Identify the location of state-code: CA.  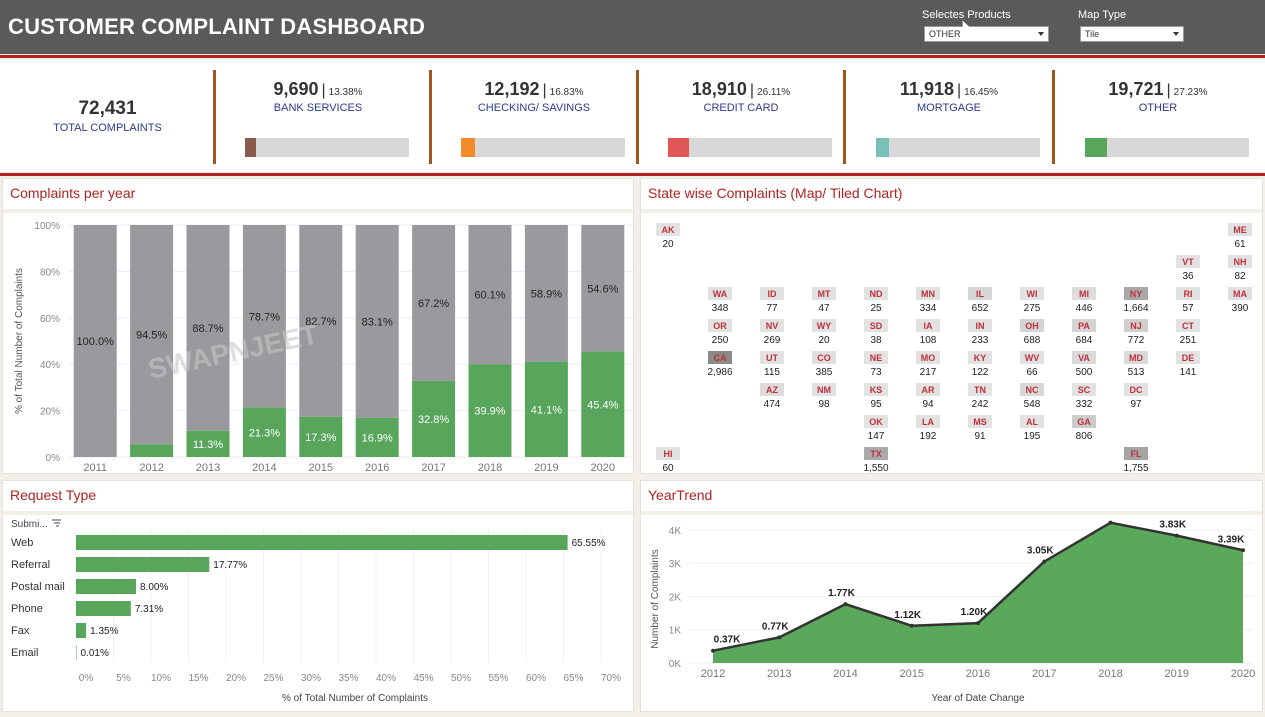
(720, 358).